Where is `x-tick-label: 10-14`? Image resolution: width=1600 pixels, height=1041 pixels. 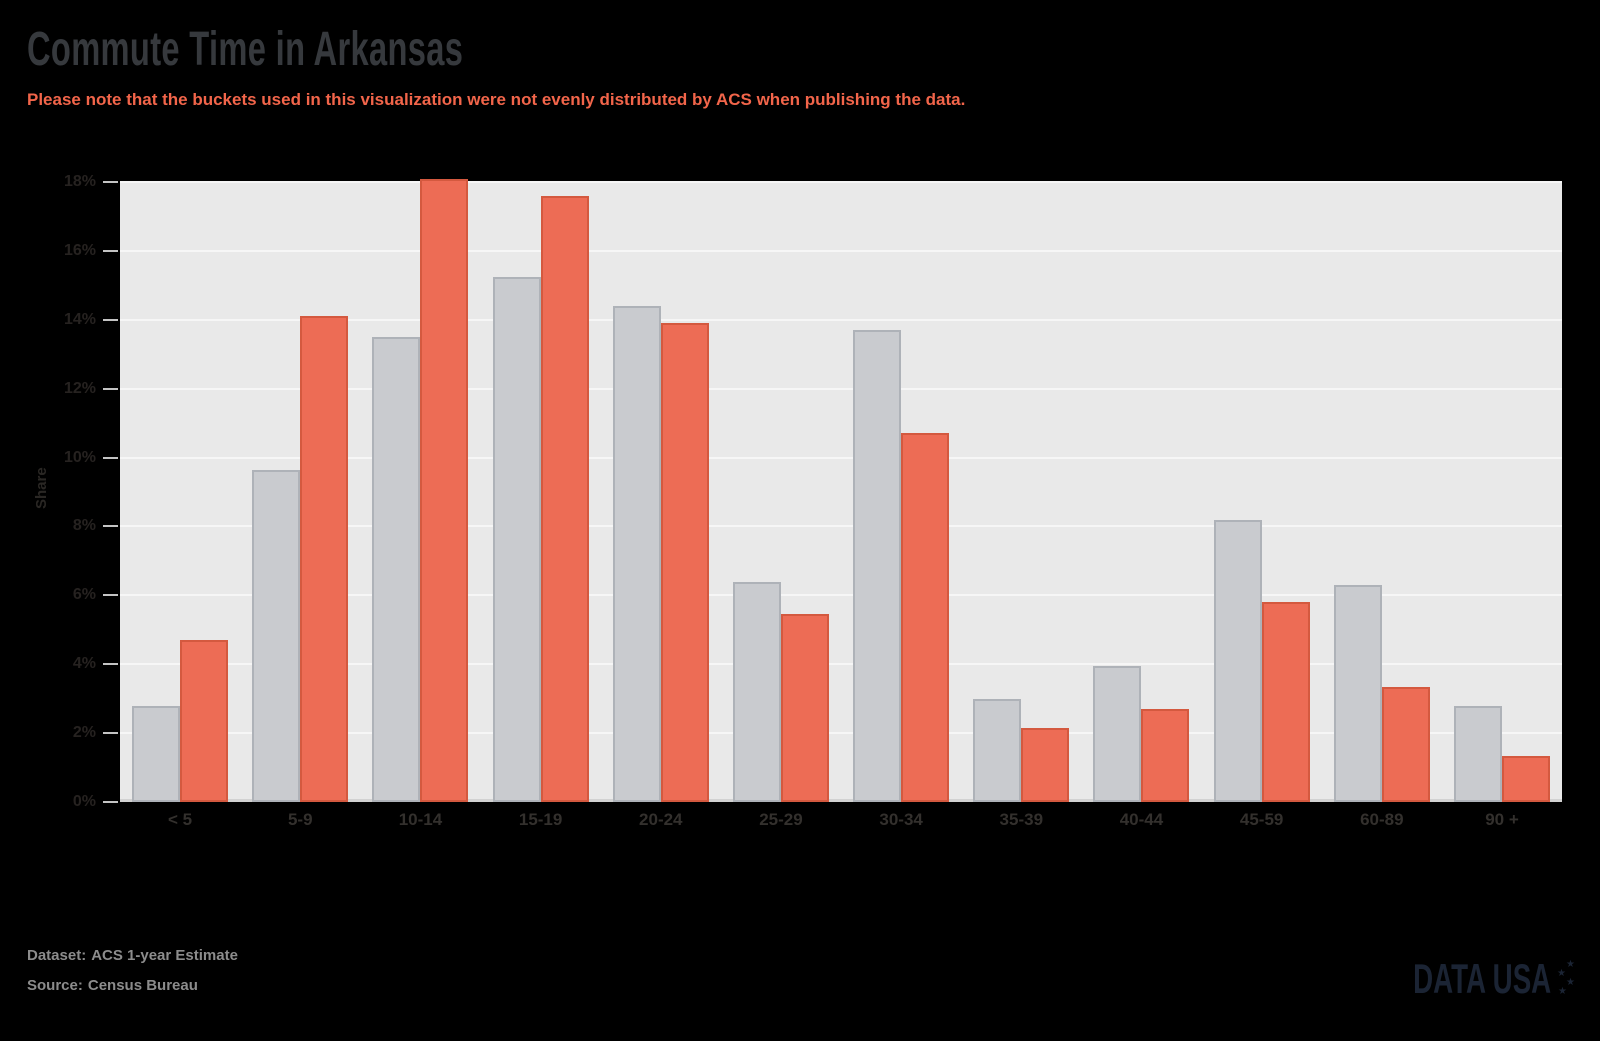
x-tick-label: 10-14 is located at coordinates (420, 819).